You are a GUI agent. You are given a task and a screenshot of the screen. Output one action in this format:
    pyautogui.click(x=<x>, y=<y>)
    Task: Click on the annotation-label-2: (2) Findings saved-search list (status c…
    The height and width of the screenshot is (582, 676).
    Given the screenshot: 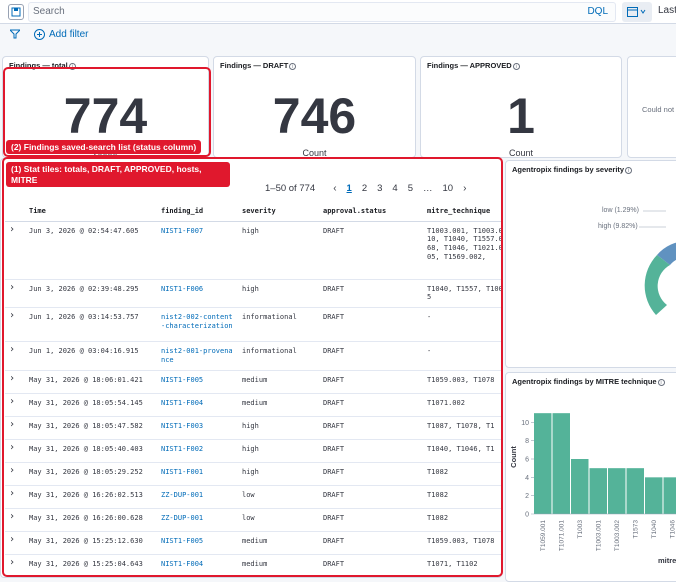 What is the action you would take?
    pyautogui.click(x=103, y=147)
    